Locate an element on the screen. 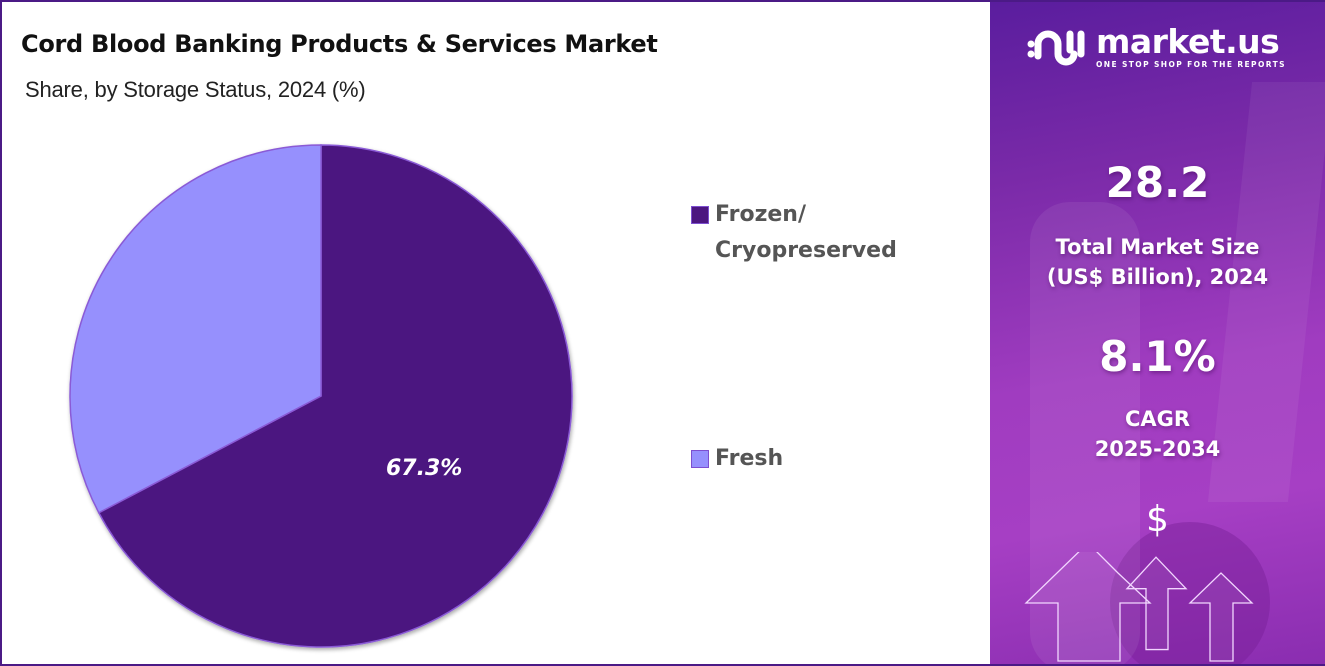  brand-logo: market.us ONE STOP SHOP FOR THE REPORTS is located at coordinates (1156, 47).